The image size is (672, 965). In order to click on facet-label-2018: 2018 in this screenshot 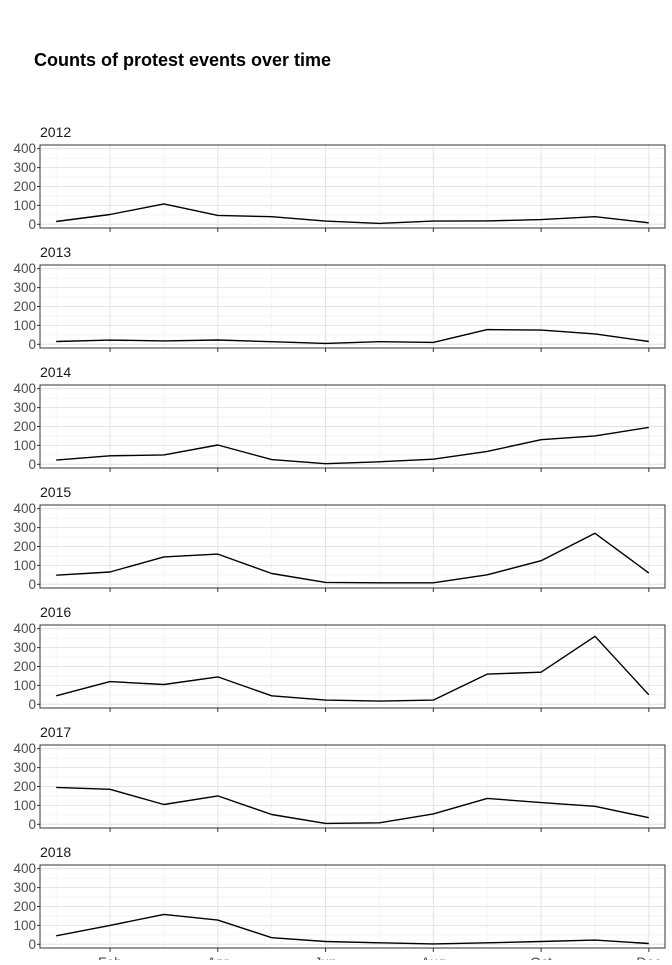, I will do `click(55, 852)`.